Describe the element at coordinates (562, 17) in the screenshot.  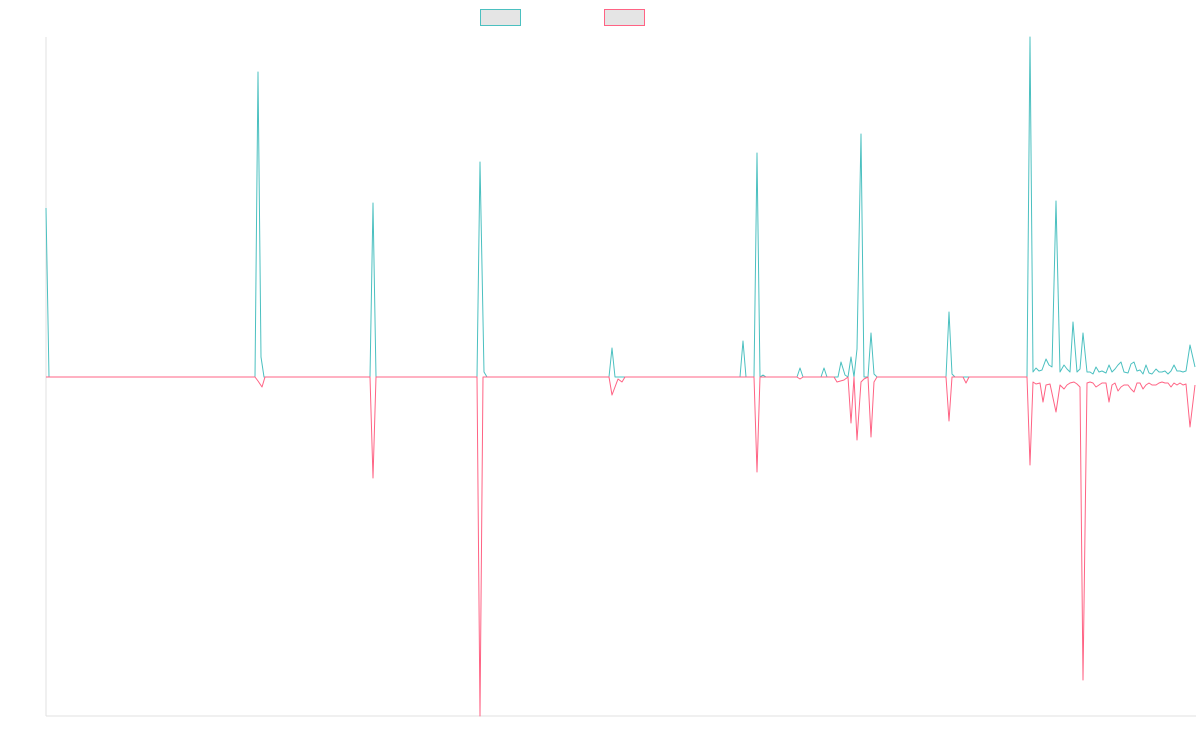
I see `legend` at that location.